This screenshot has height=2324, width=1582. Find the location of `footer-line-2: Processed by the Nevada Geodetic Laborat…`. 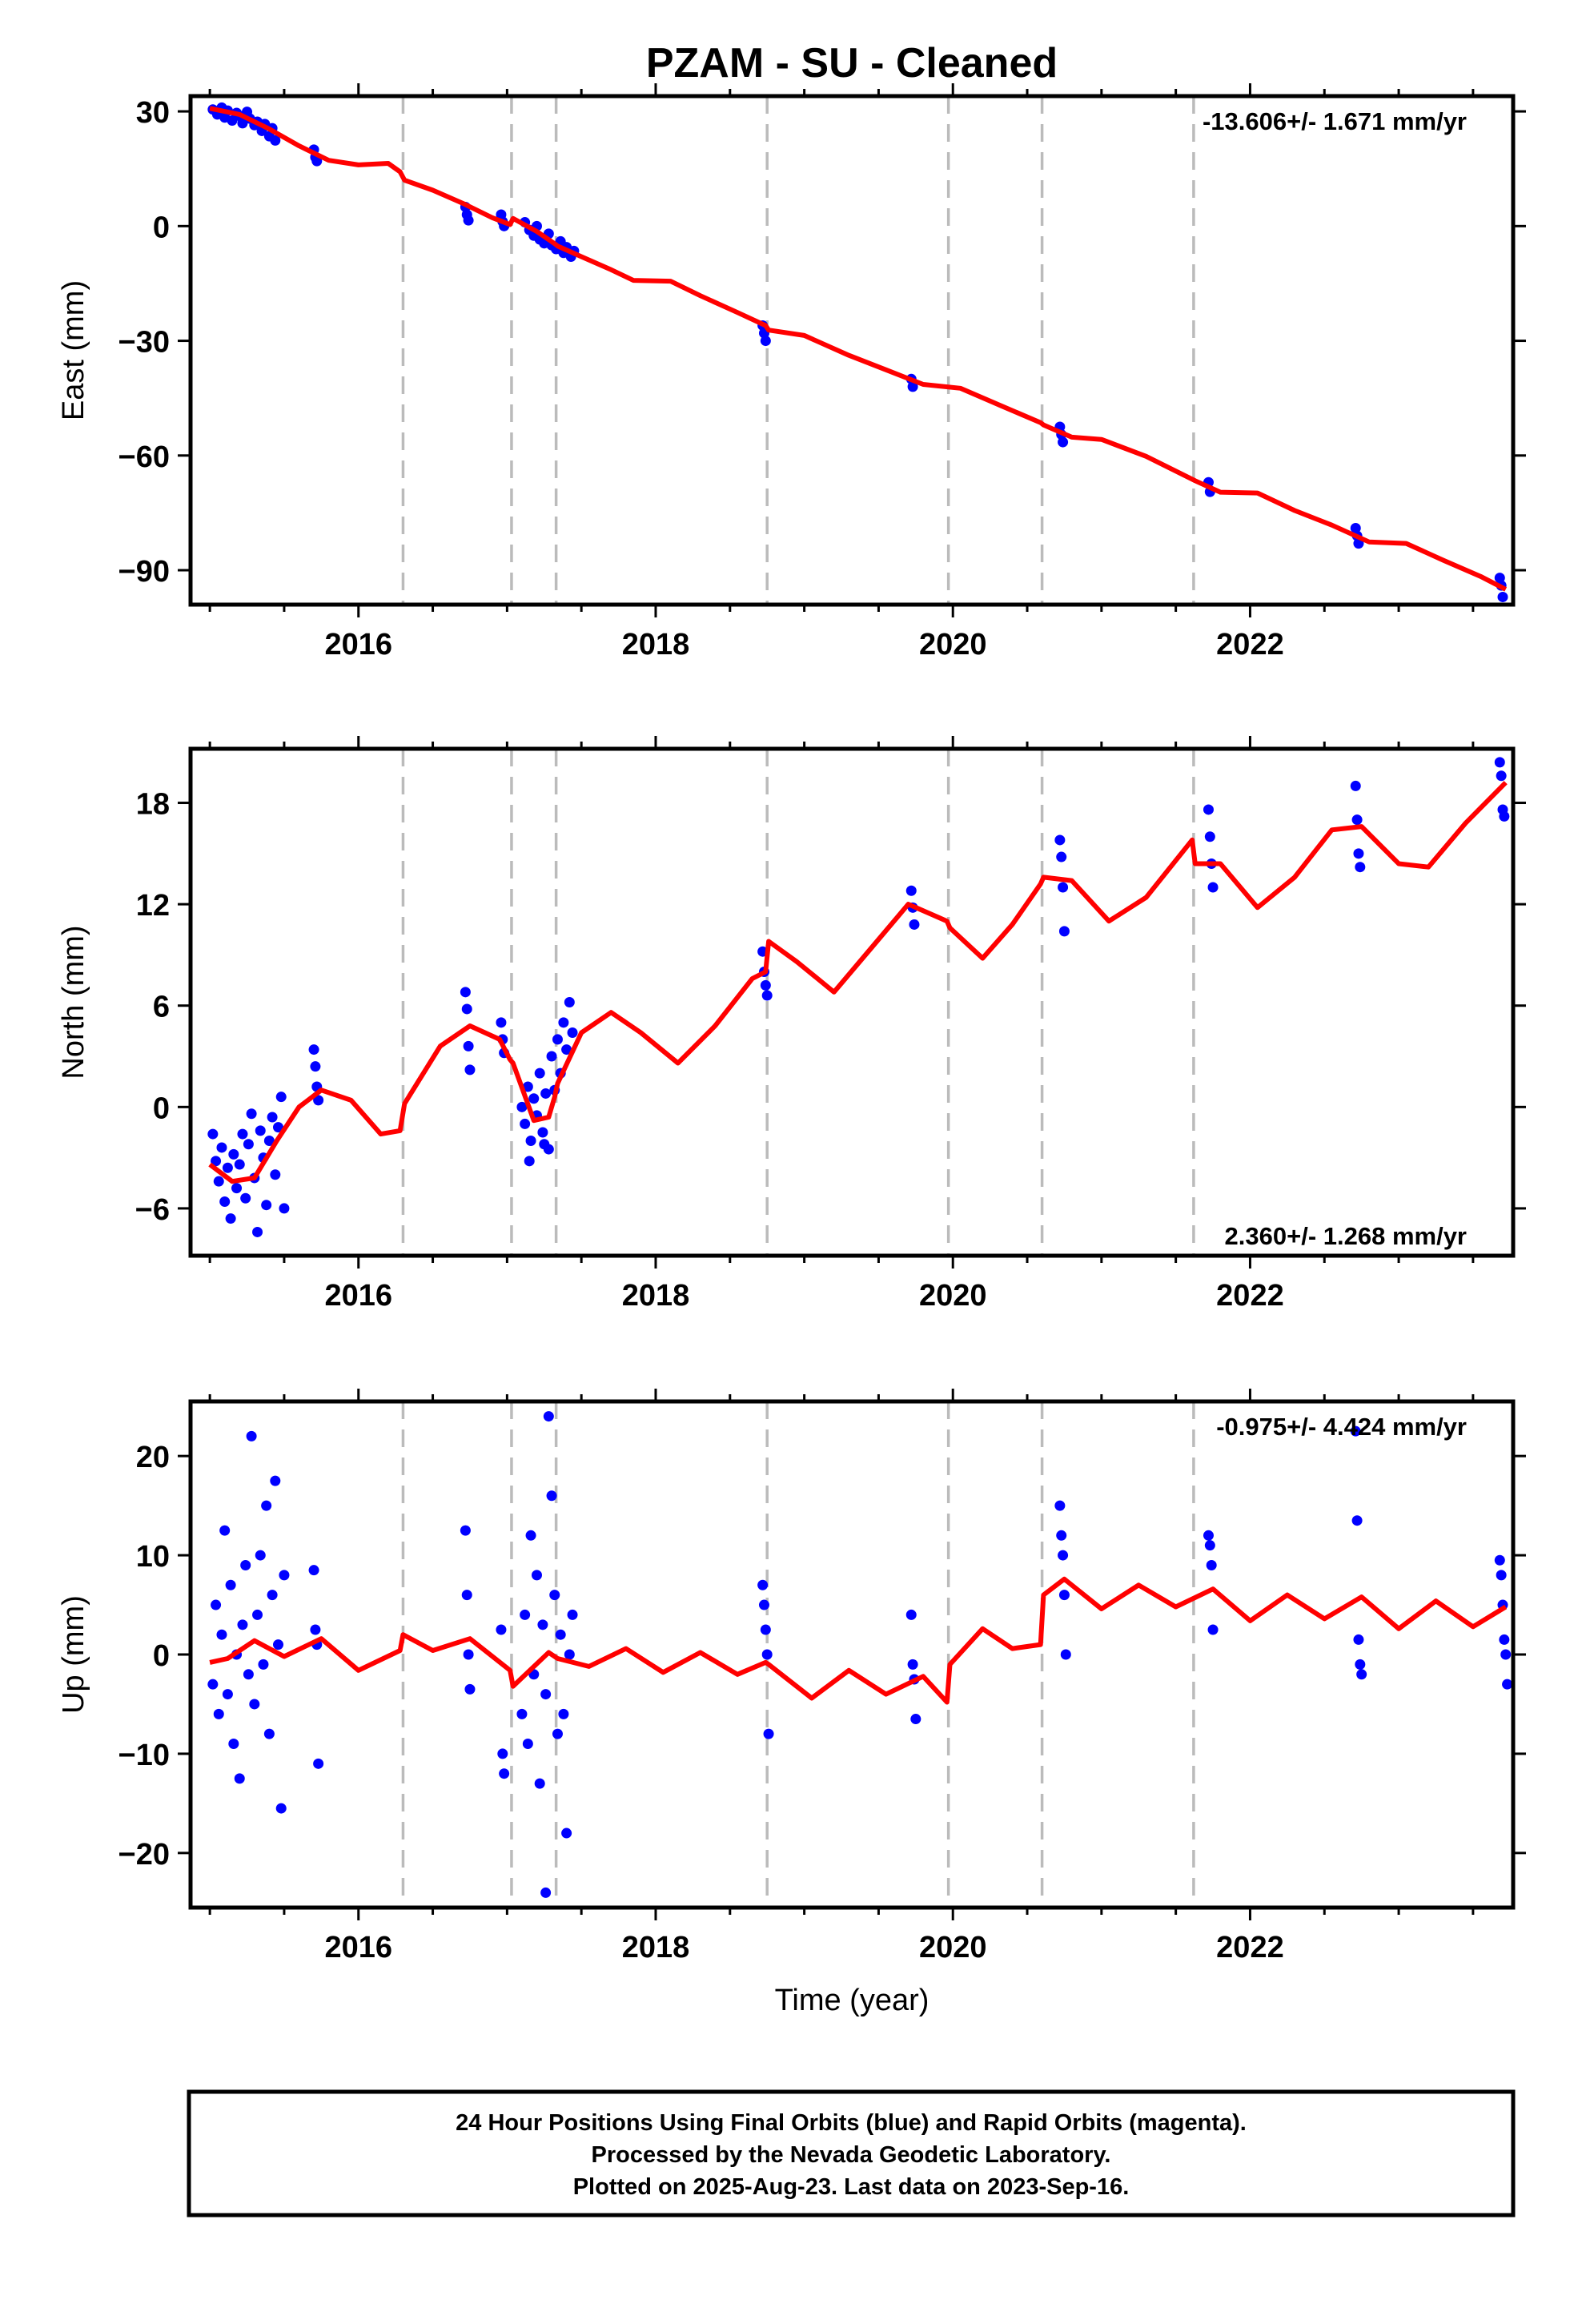

footer-line-2: Processed by the Nevada Geodetic Laborat… is located at coordinates (851, 2155).